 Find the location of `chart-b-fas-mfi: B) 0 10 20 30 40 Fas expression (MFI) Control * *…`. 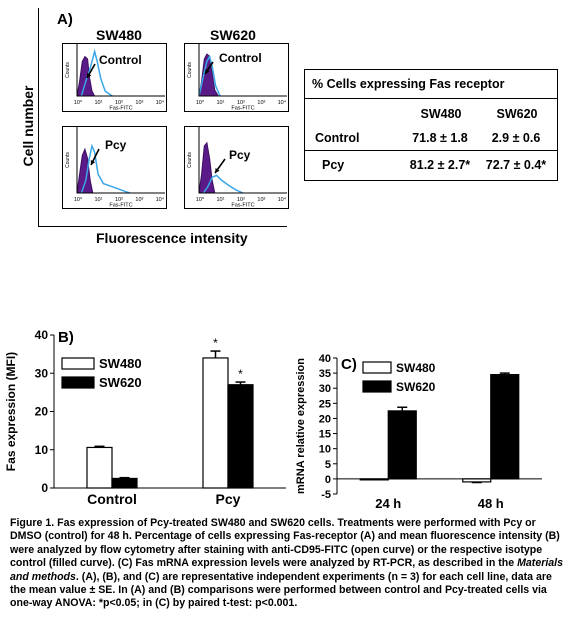

chart-b-fas-mfi: B) 0 10 20 30 40 Fas expression (MFI) Control * *… is located at coordinates (145, 417).